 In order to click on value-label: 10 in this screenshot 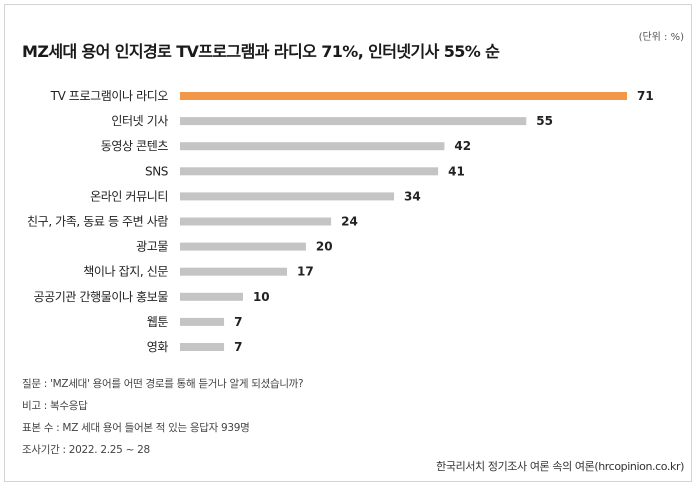, I will do `click(261, 297)`.